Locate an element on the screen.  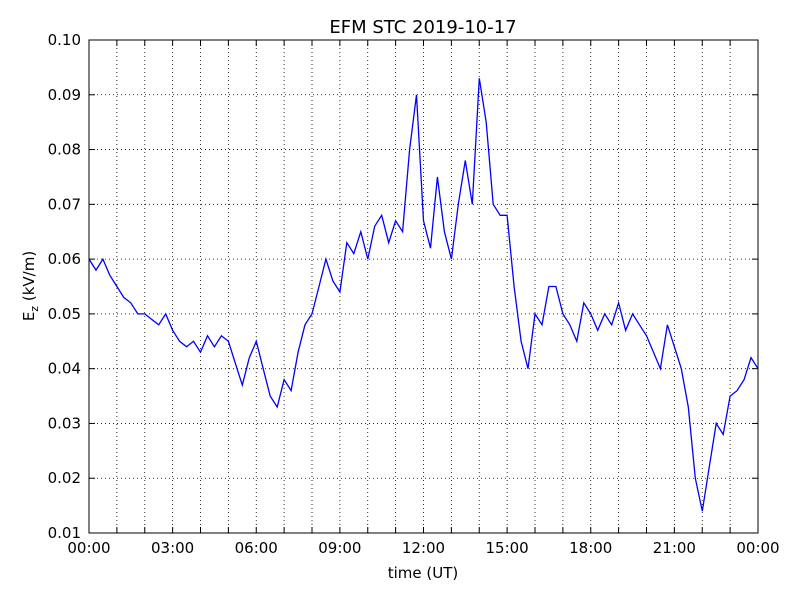
x-tick-label: 15:00 is located at coordinates (507, 548).